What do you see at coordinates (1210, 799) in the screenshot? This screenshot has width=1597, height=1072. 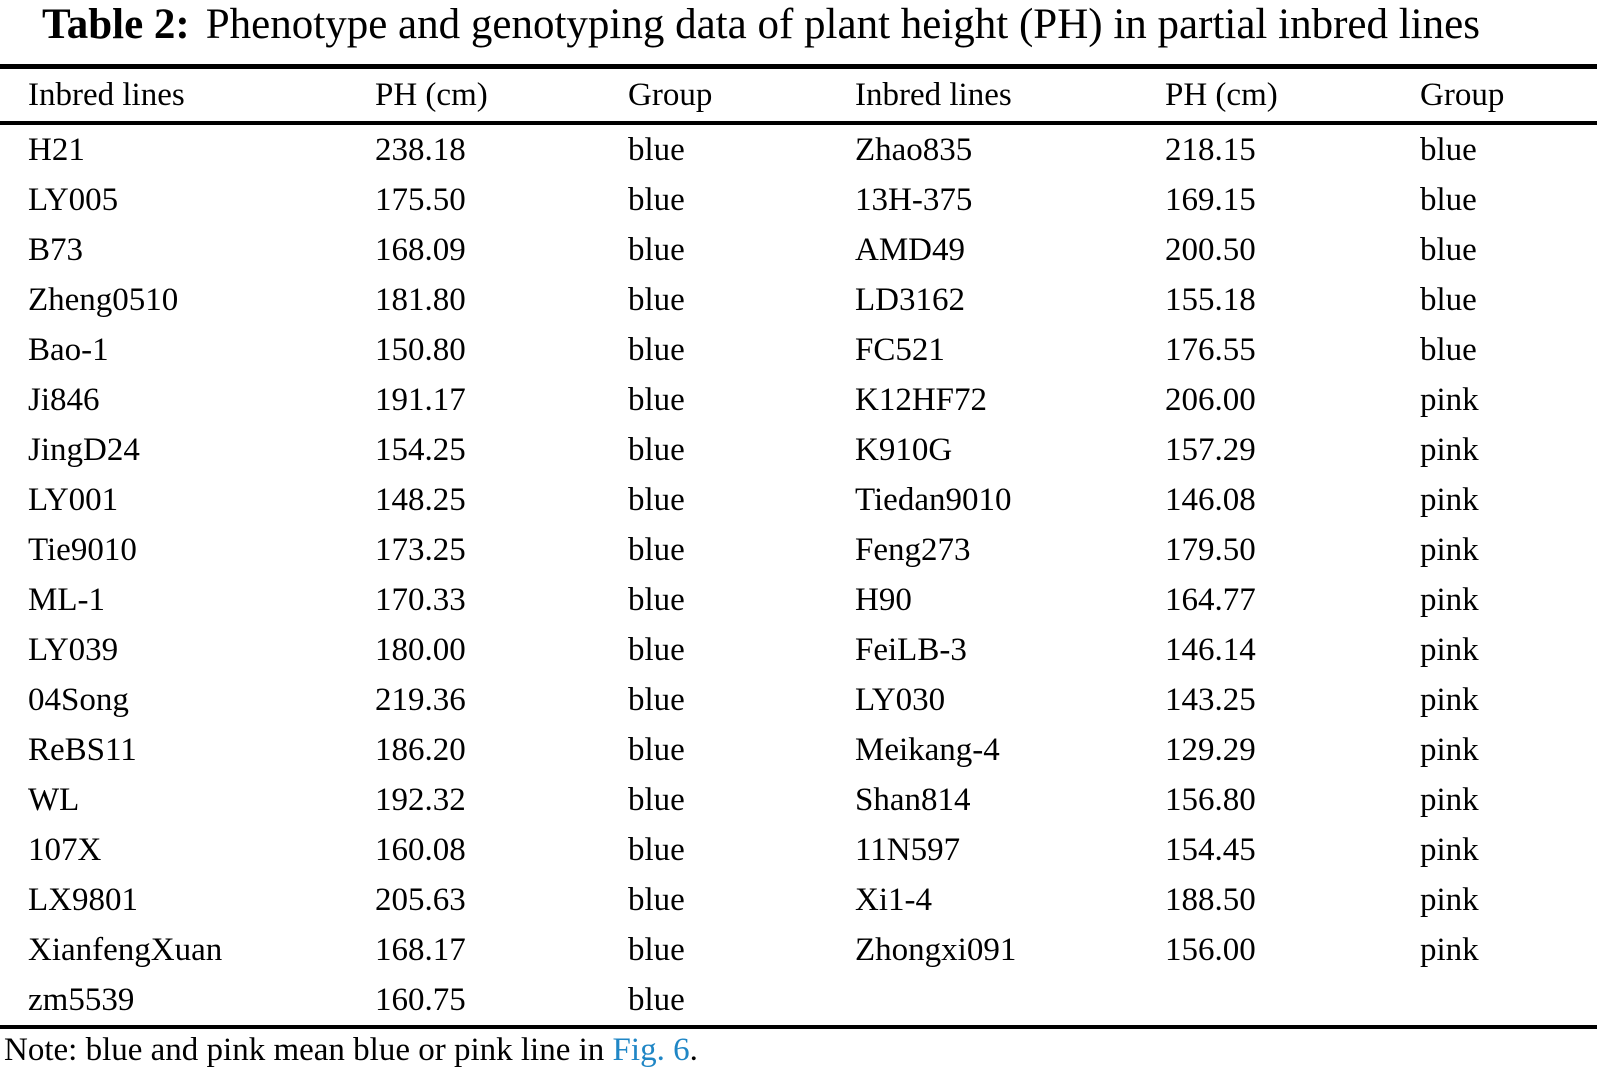 I see `ph-cell: 156.80` at bounding box center [1210, 799].